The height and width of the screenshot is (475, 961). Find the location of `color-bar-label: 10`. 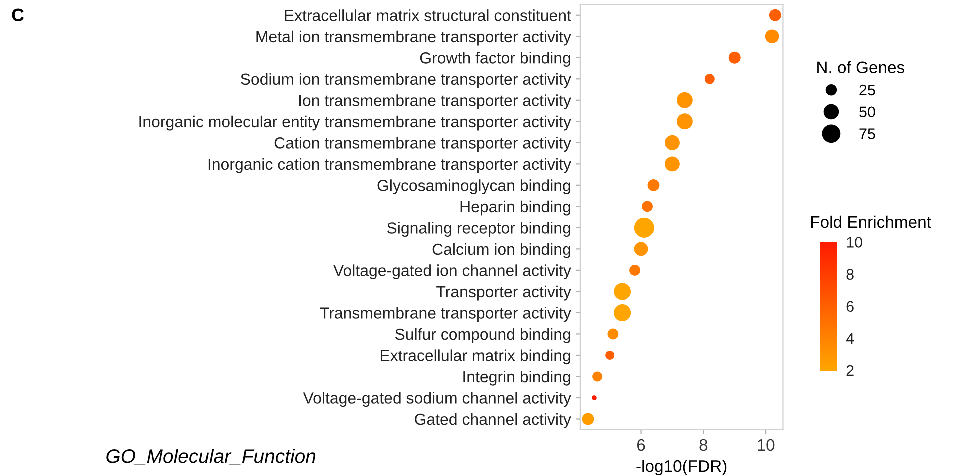

color-bar-label: 10 is located at coordinates (854, 242).